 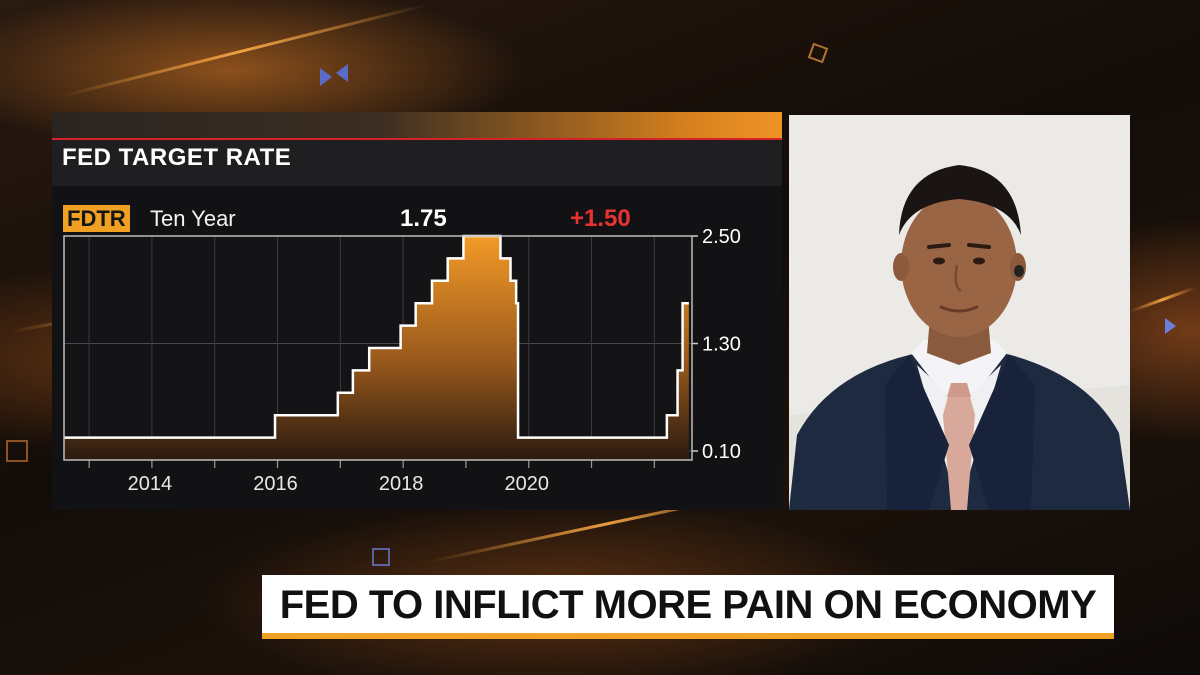 What do you see at coordinates (417, 125) in the screenshot?
I see `panel-top-bar` at bounding box center [417, 125].